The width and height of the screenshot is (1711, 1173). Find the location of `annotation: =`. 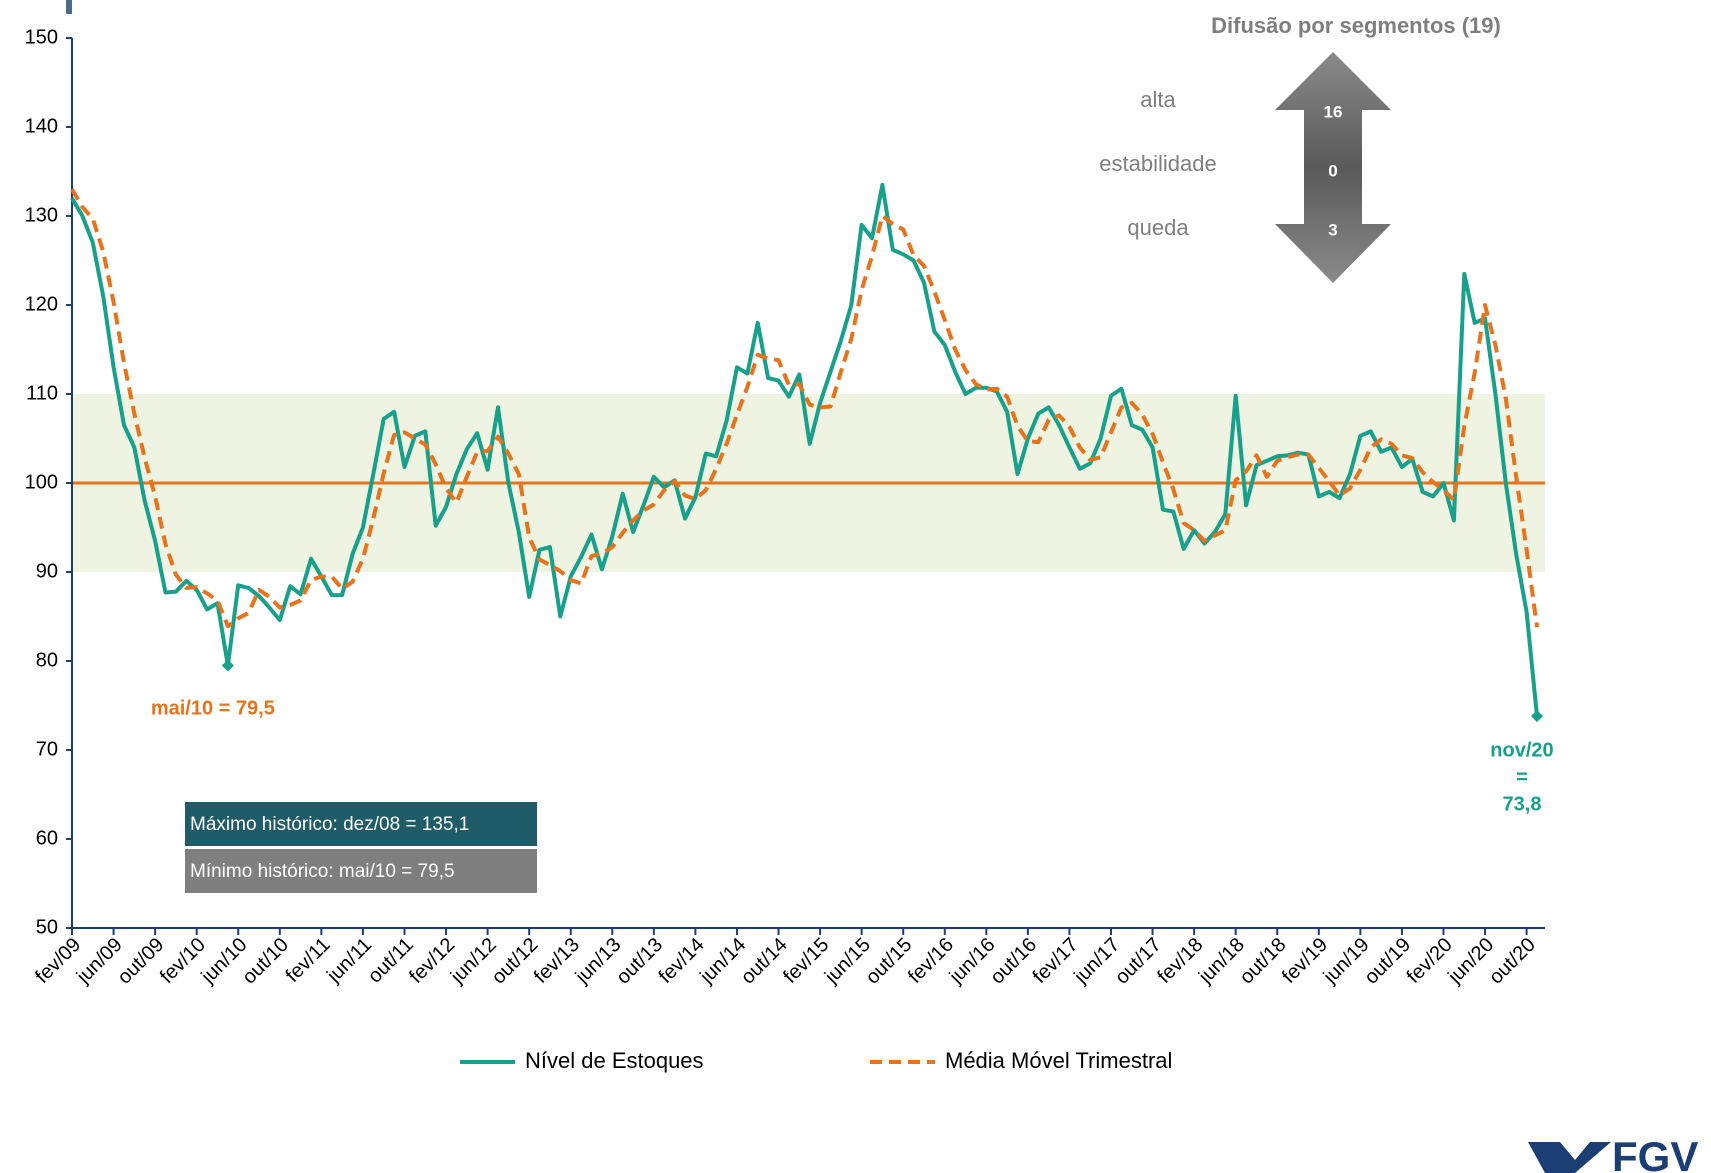

annotation: = is located at coordinates (1522, 777).